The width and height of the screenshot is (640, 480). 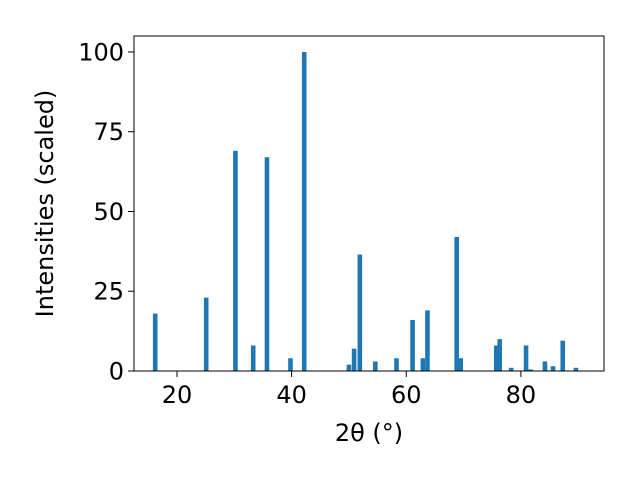 What do you see at coordinates (521, 395) in the screenshot?
I see `x-tick-label: 80` at bounding box center [521, 395].